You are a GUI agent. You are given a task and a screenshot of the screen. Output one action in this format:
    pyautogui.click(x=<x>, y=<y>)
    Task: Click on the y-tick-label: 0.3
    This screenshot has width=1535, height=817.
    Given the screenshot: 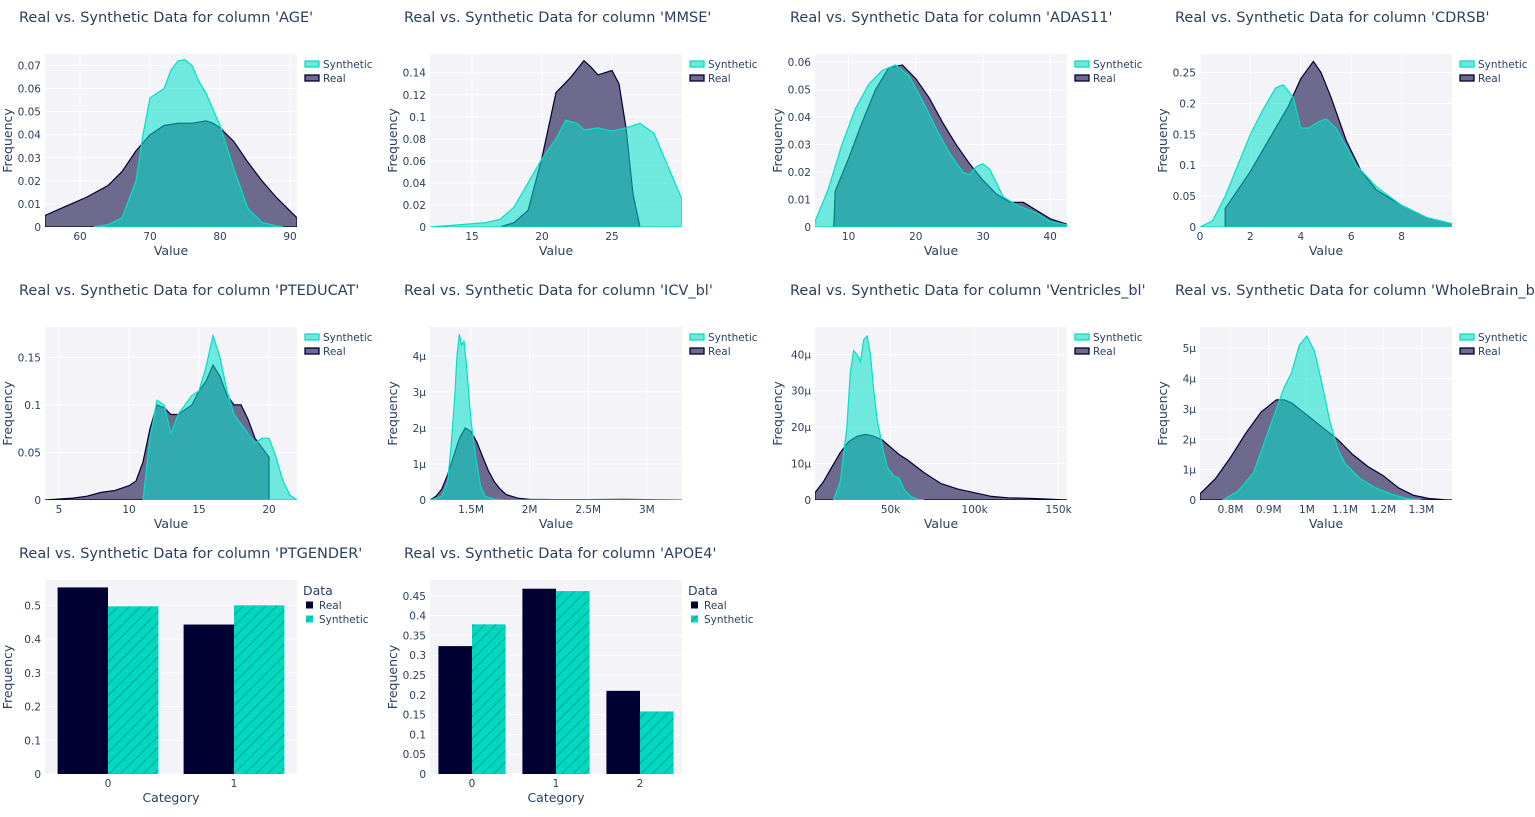 What is the action you would take?
    pyautogui.click(x=32, y=674)
    